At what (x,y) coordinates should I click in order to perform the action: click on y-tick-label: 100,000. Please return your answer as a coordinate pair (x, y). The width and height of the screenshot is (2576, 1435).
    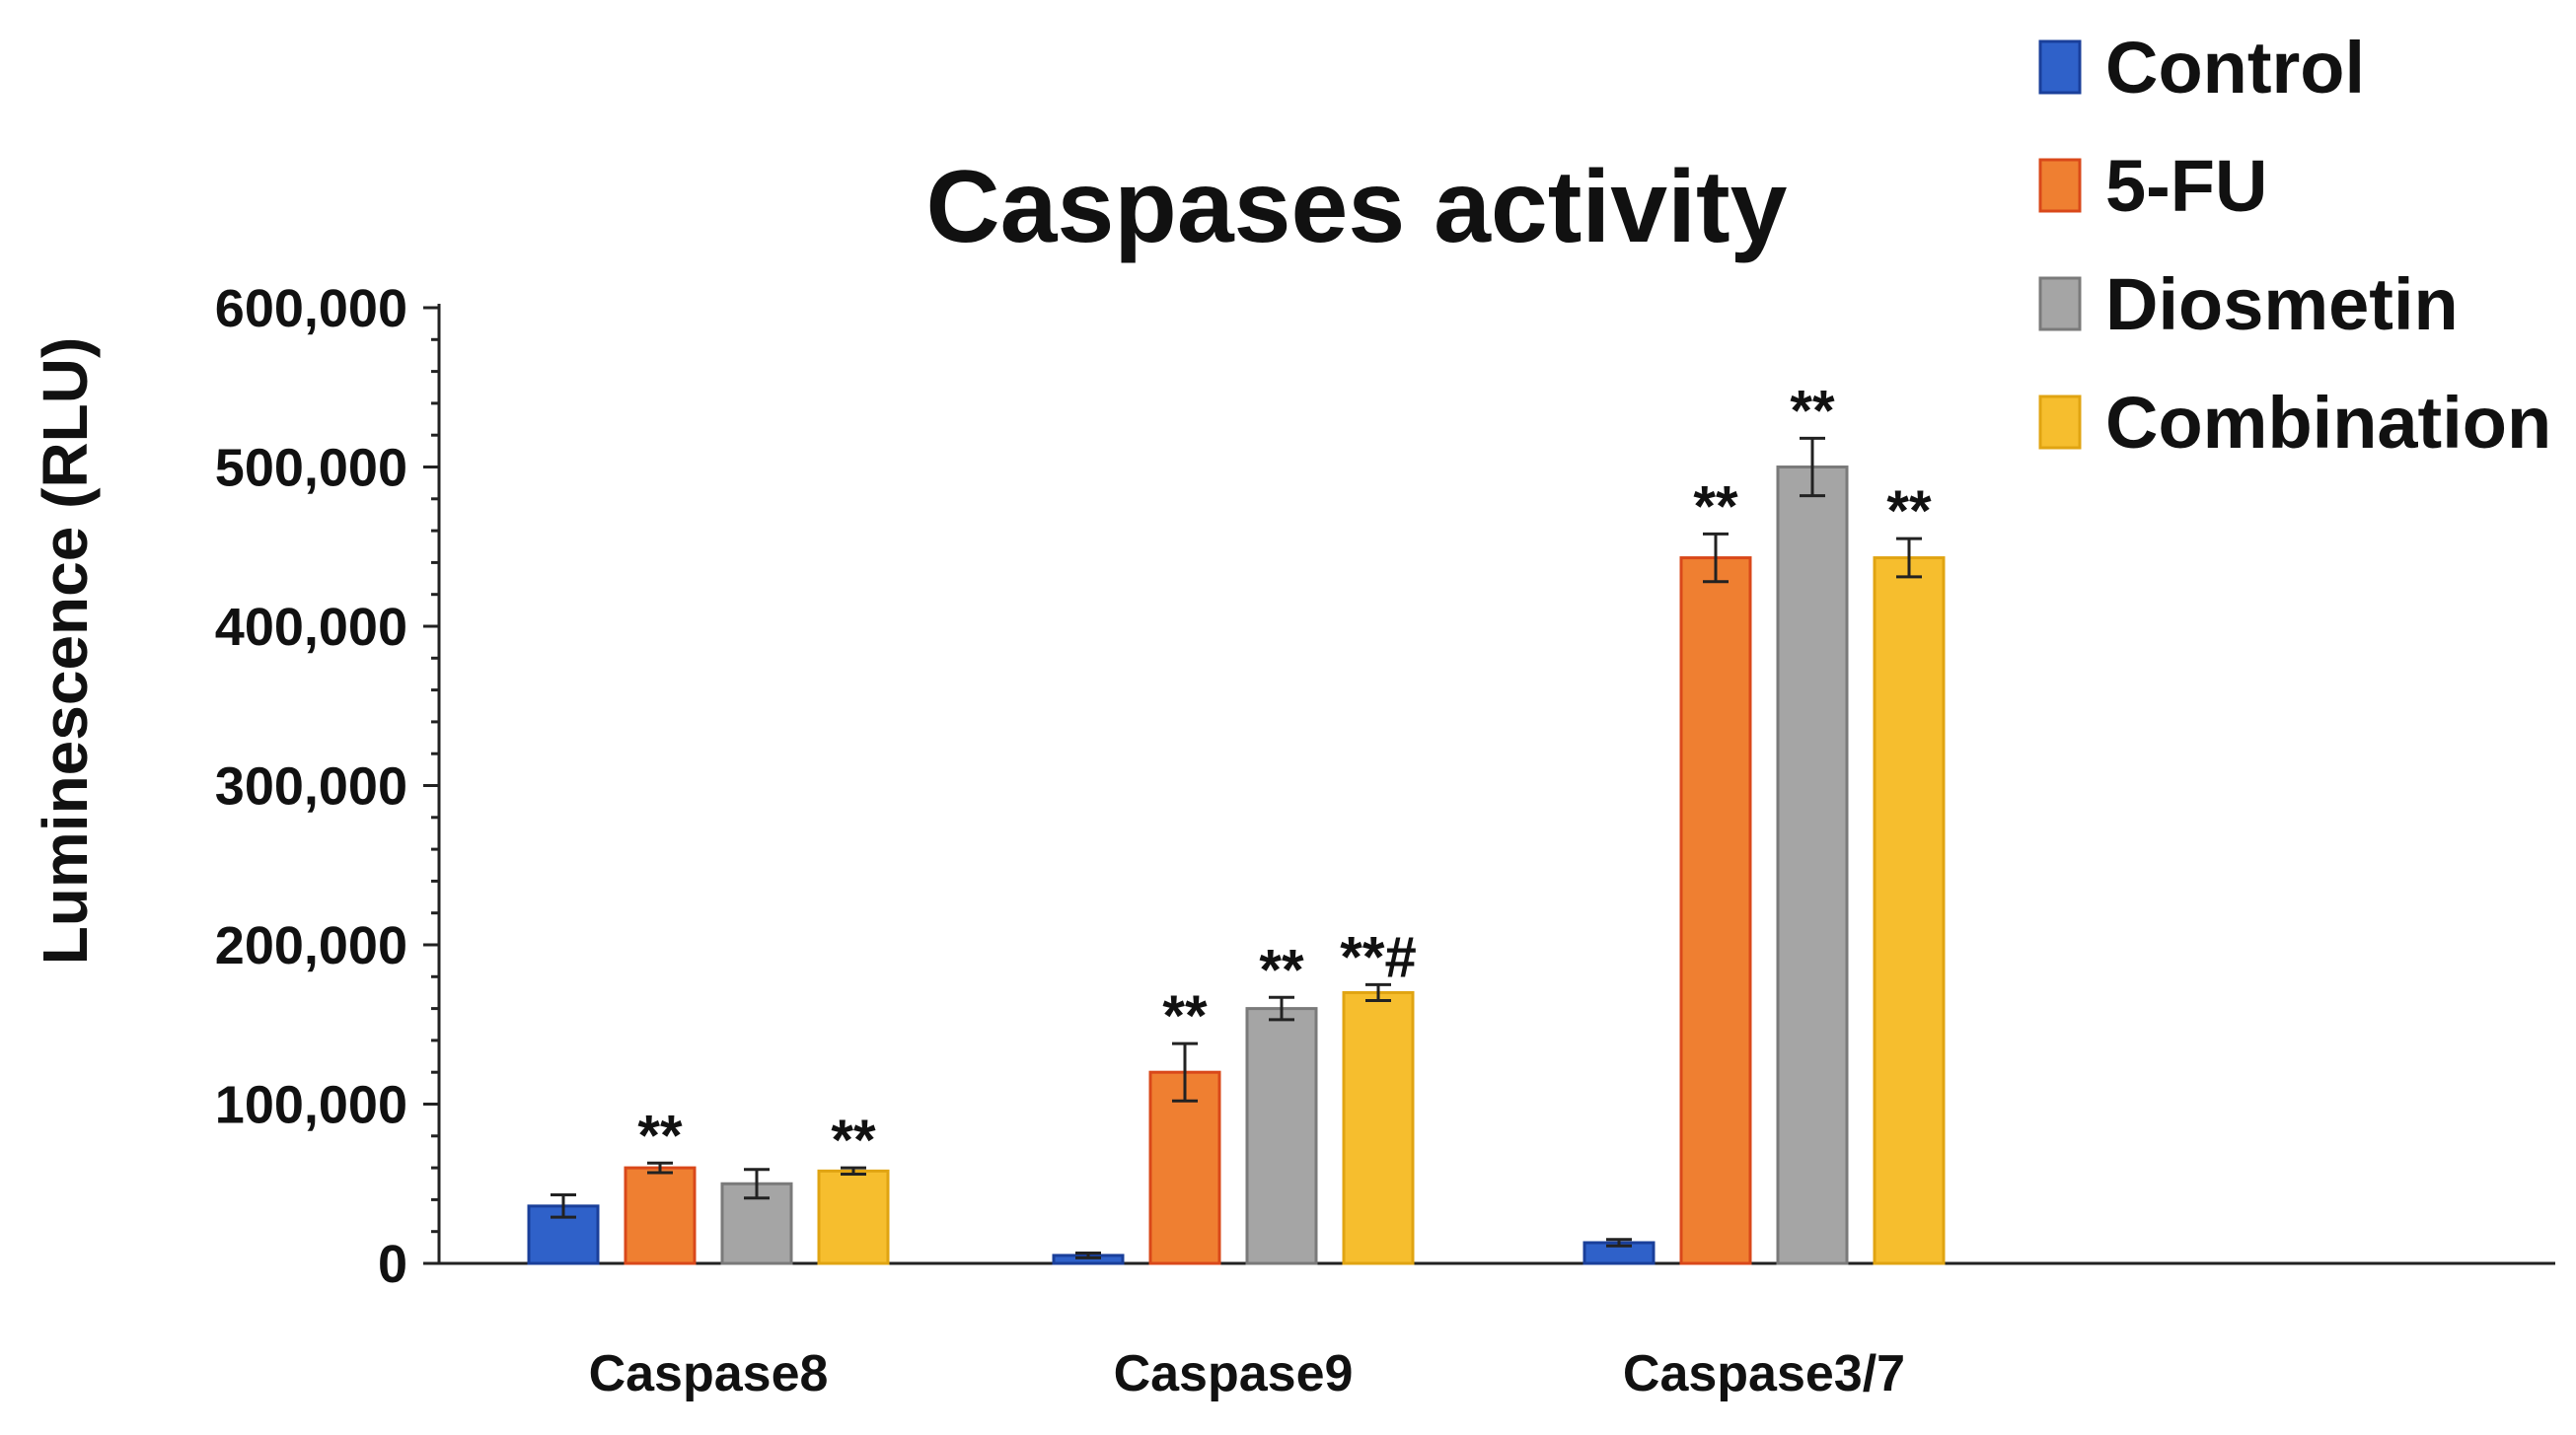
    Looking at the image, I should click on (311, 1105).